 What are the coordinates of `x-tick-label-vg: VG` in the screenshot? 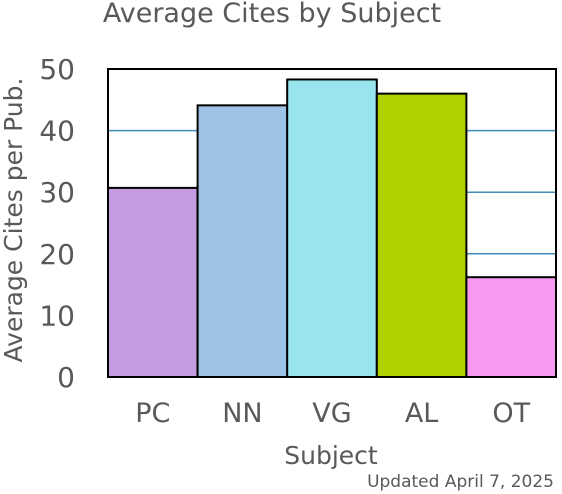 It's located at (331, 413).